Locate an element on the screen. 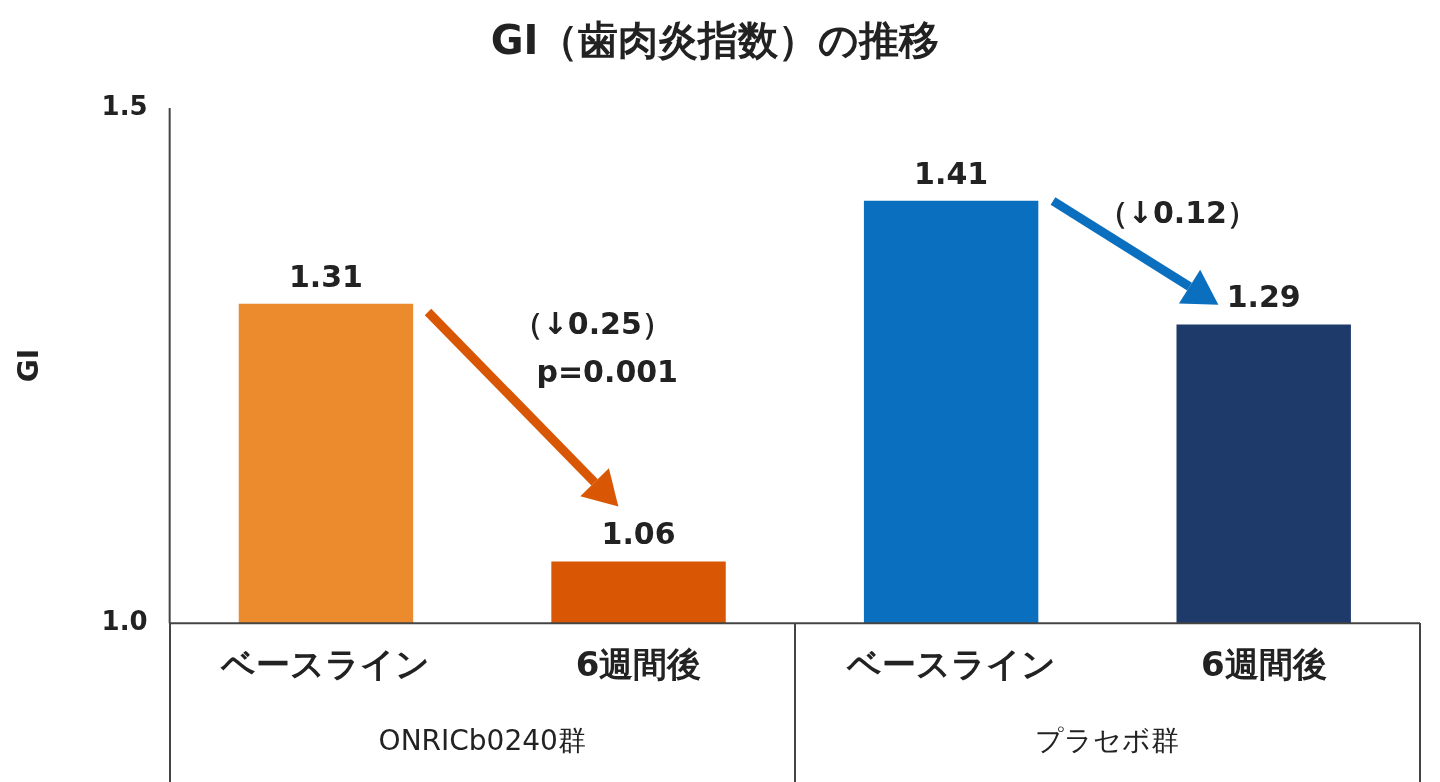 This screenshot has height=782, width=1440. text: プラセボ群 is located at coordinates (1107, 741).